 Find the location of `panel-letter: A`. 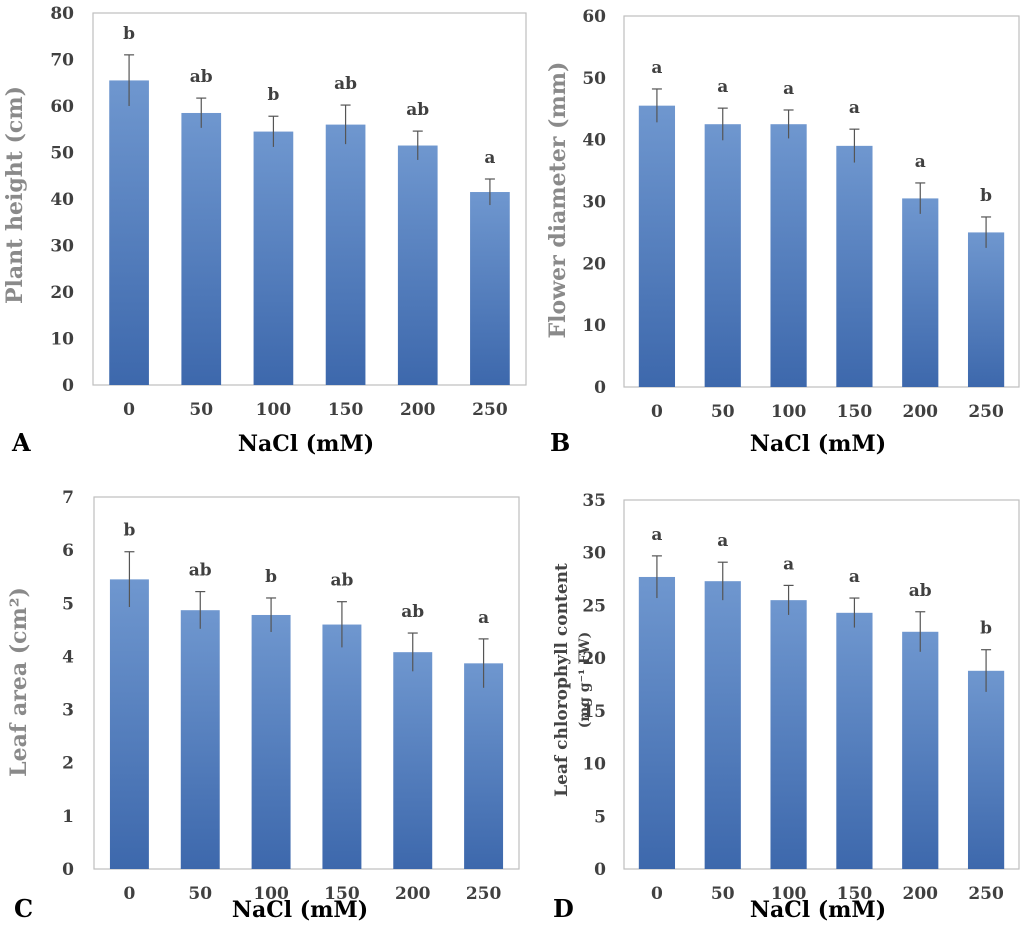

panel-letter: A is located at coordinates (21, 442).